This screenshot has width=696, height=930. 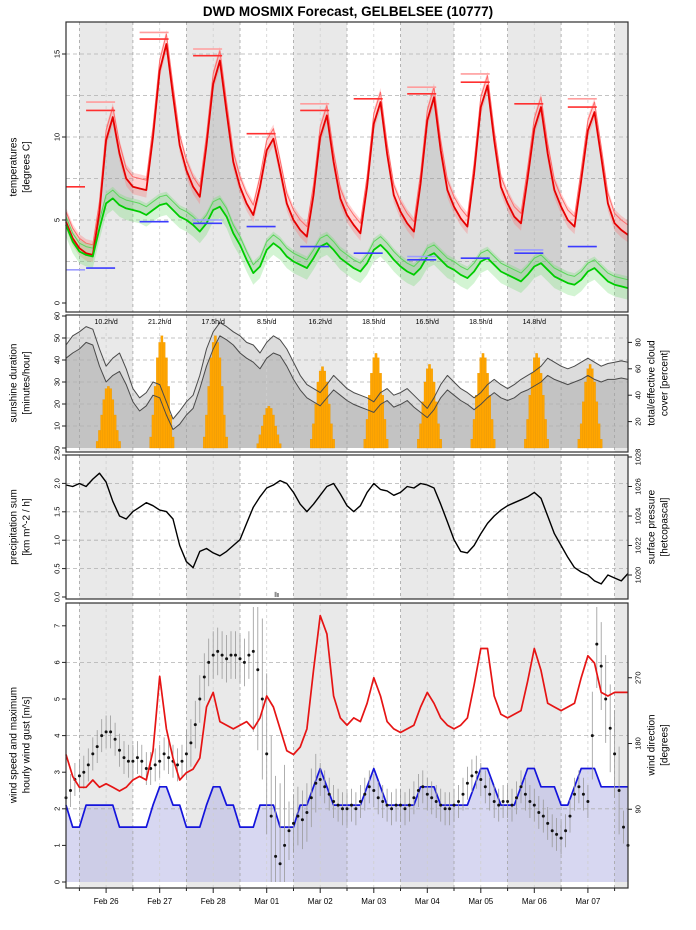 I want to click on svg-text: [degrees C], so click(x=27, y=167).